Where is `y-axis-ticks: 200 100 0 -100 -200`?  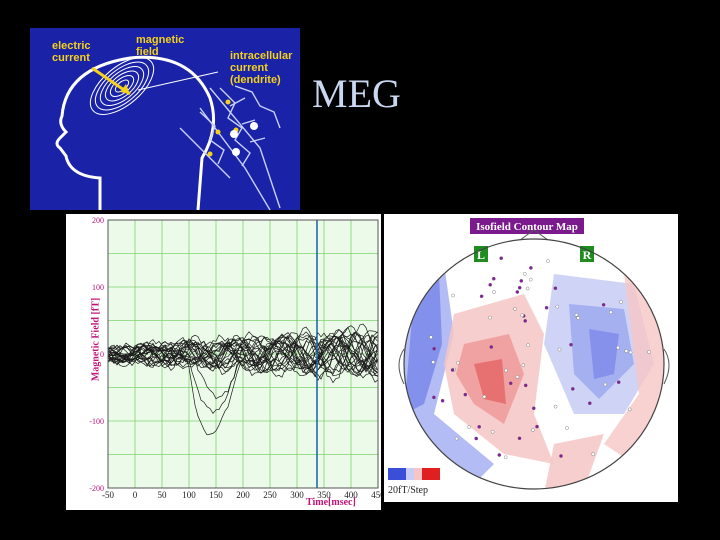
y-axis-ticks: 200 100 0 -100 -200 is located at coordinates (96, 354).